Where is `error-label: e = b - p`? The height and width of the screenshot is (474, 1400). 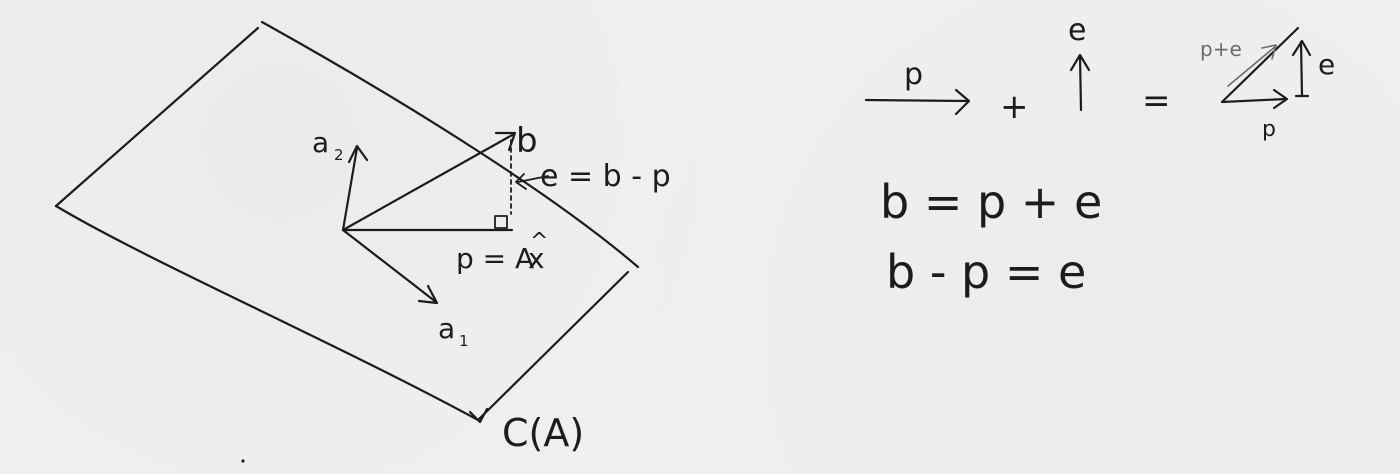 error-label: e = b - p is located at coordinates (605, 176).